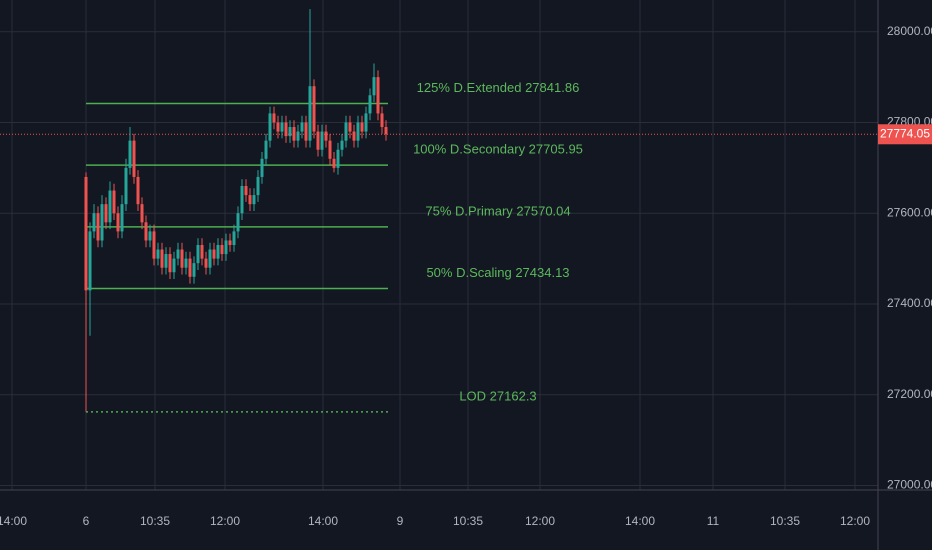 Image resolution: width=932 pixels, height=550 pixels. Describe the element at coordinates (909, 303) in the screenshot. I see `y-tick-label: 27400.00` at that location.